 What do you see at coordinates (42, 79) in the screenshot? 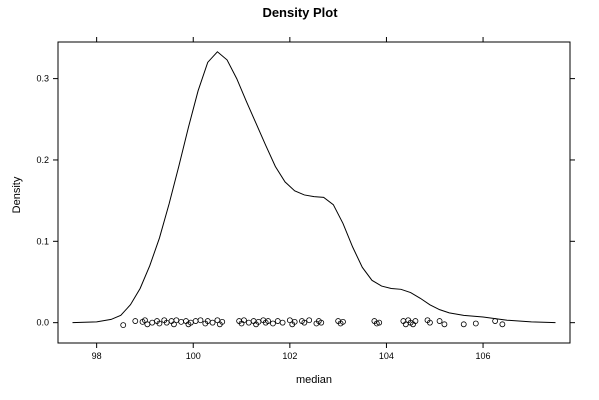
I see `y-tick-label: 0.3` at bounding box center [42, 79].